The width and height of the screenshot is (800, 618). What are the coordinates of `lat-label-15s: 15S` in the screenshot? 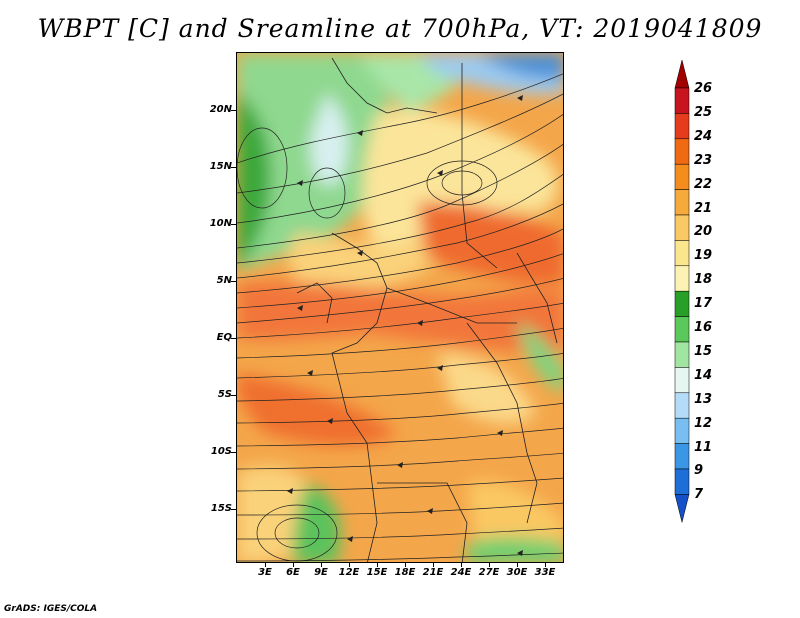 It's located at (221, 508).